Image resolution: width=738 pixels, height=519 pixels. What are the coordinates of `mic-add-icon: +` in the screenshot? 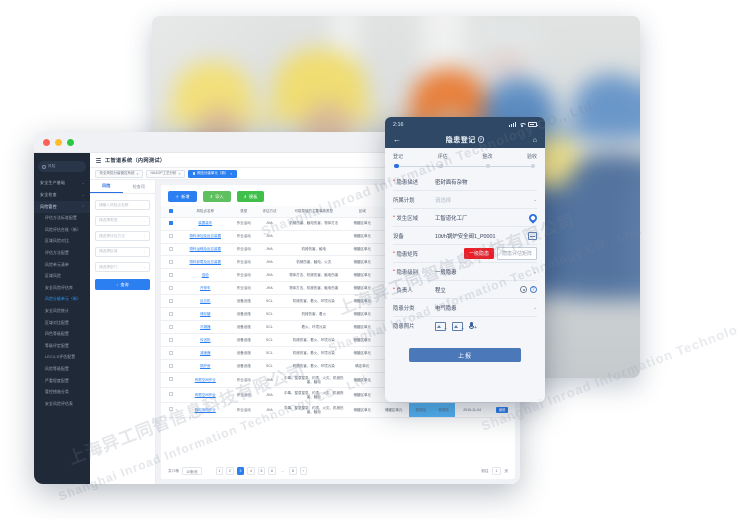 It's located at (473, 326).